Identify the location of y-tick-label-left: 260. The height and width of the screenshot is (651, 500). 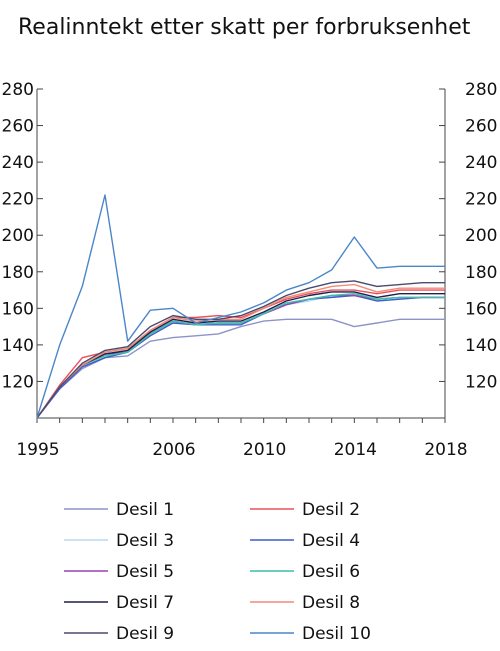
(18, 127).